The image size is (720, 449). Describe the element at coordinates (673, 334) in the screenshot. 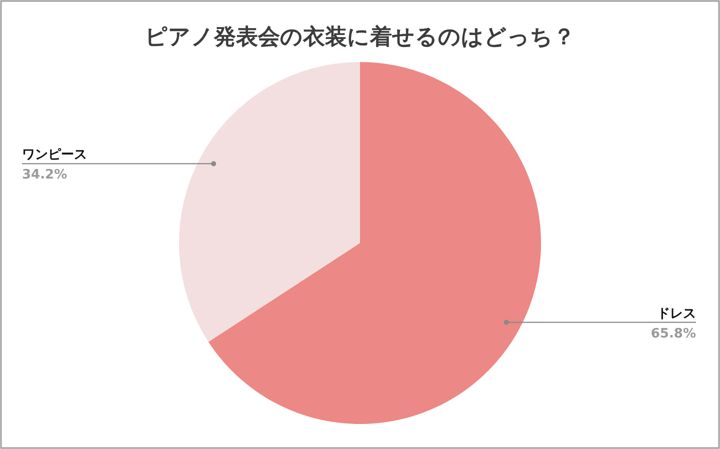

I see `data-label: 65.8%` at that location.